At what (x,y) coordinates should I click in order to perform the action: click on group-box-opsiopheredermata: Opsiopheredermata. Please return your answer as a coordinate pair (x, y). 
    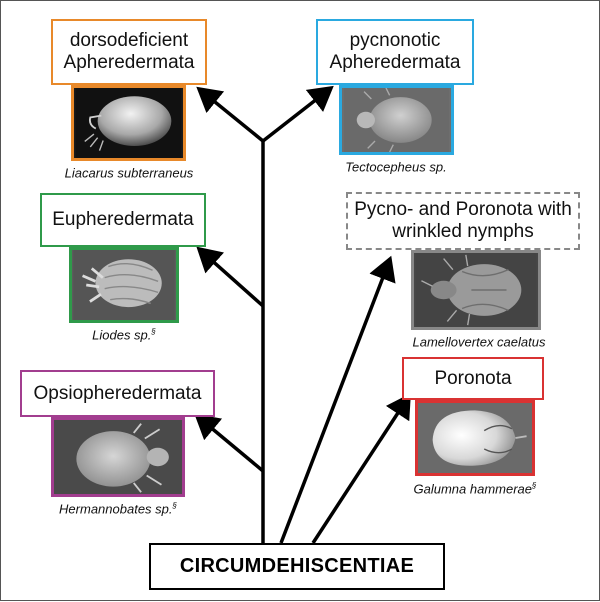
    Looking at the image, I should click on (117, 393).